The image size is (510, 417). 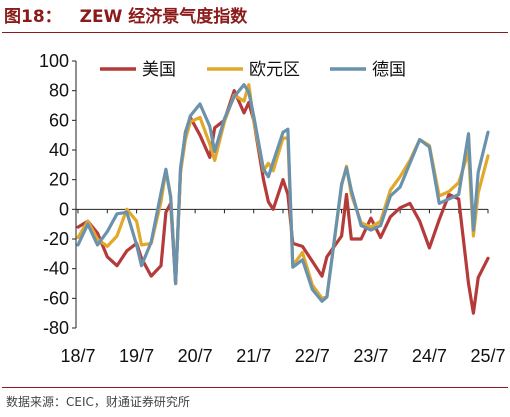 What do you see at coordinates (56, 239) in the screenshot?
I see `y-tick-label: -20` at bounding box center [56, 239].